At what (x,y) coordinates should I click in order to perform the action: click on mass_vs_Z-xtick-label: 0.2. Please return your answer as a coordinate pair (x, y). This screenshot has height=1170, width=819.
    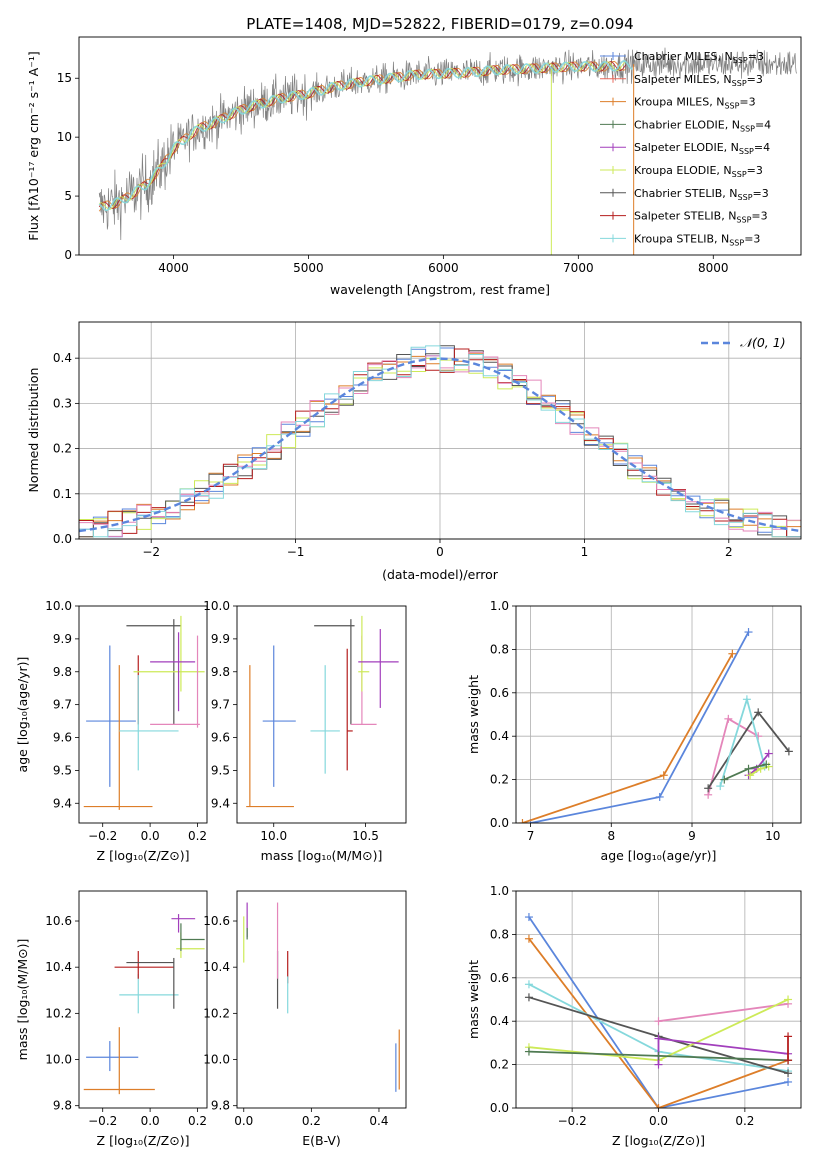
    Looking at the image, I should click on (197, 1121).